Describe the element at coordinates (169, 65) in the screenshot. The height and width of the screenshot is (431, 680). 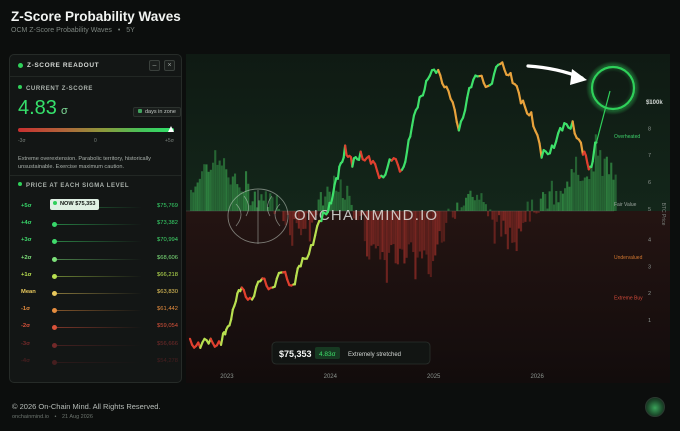
I see `close-button: ×` at that location.